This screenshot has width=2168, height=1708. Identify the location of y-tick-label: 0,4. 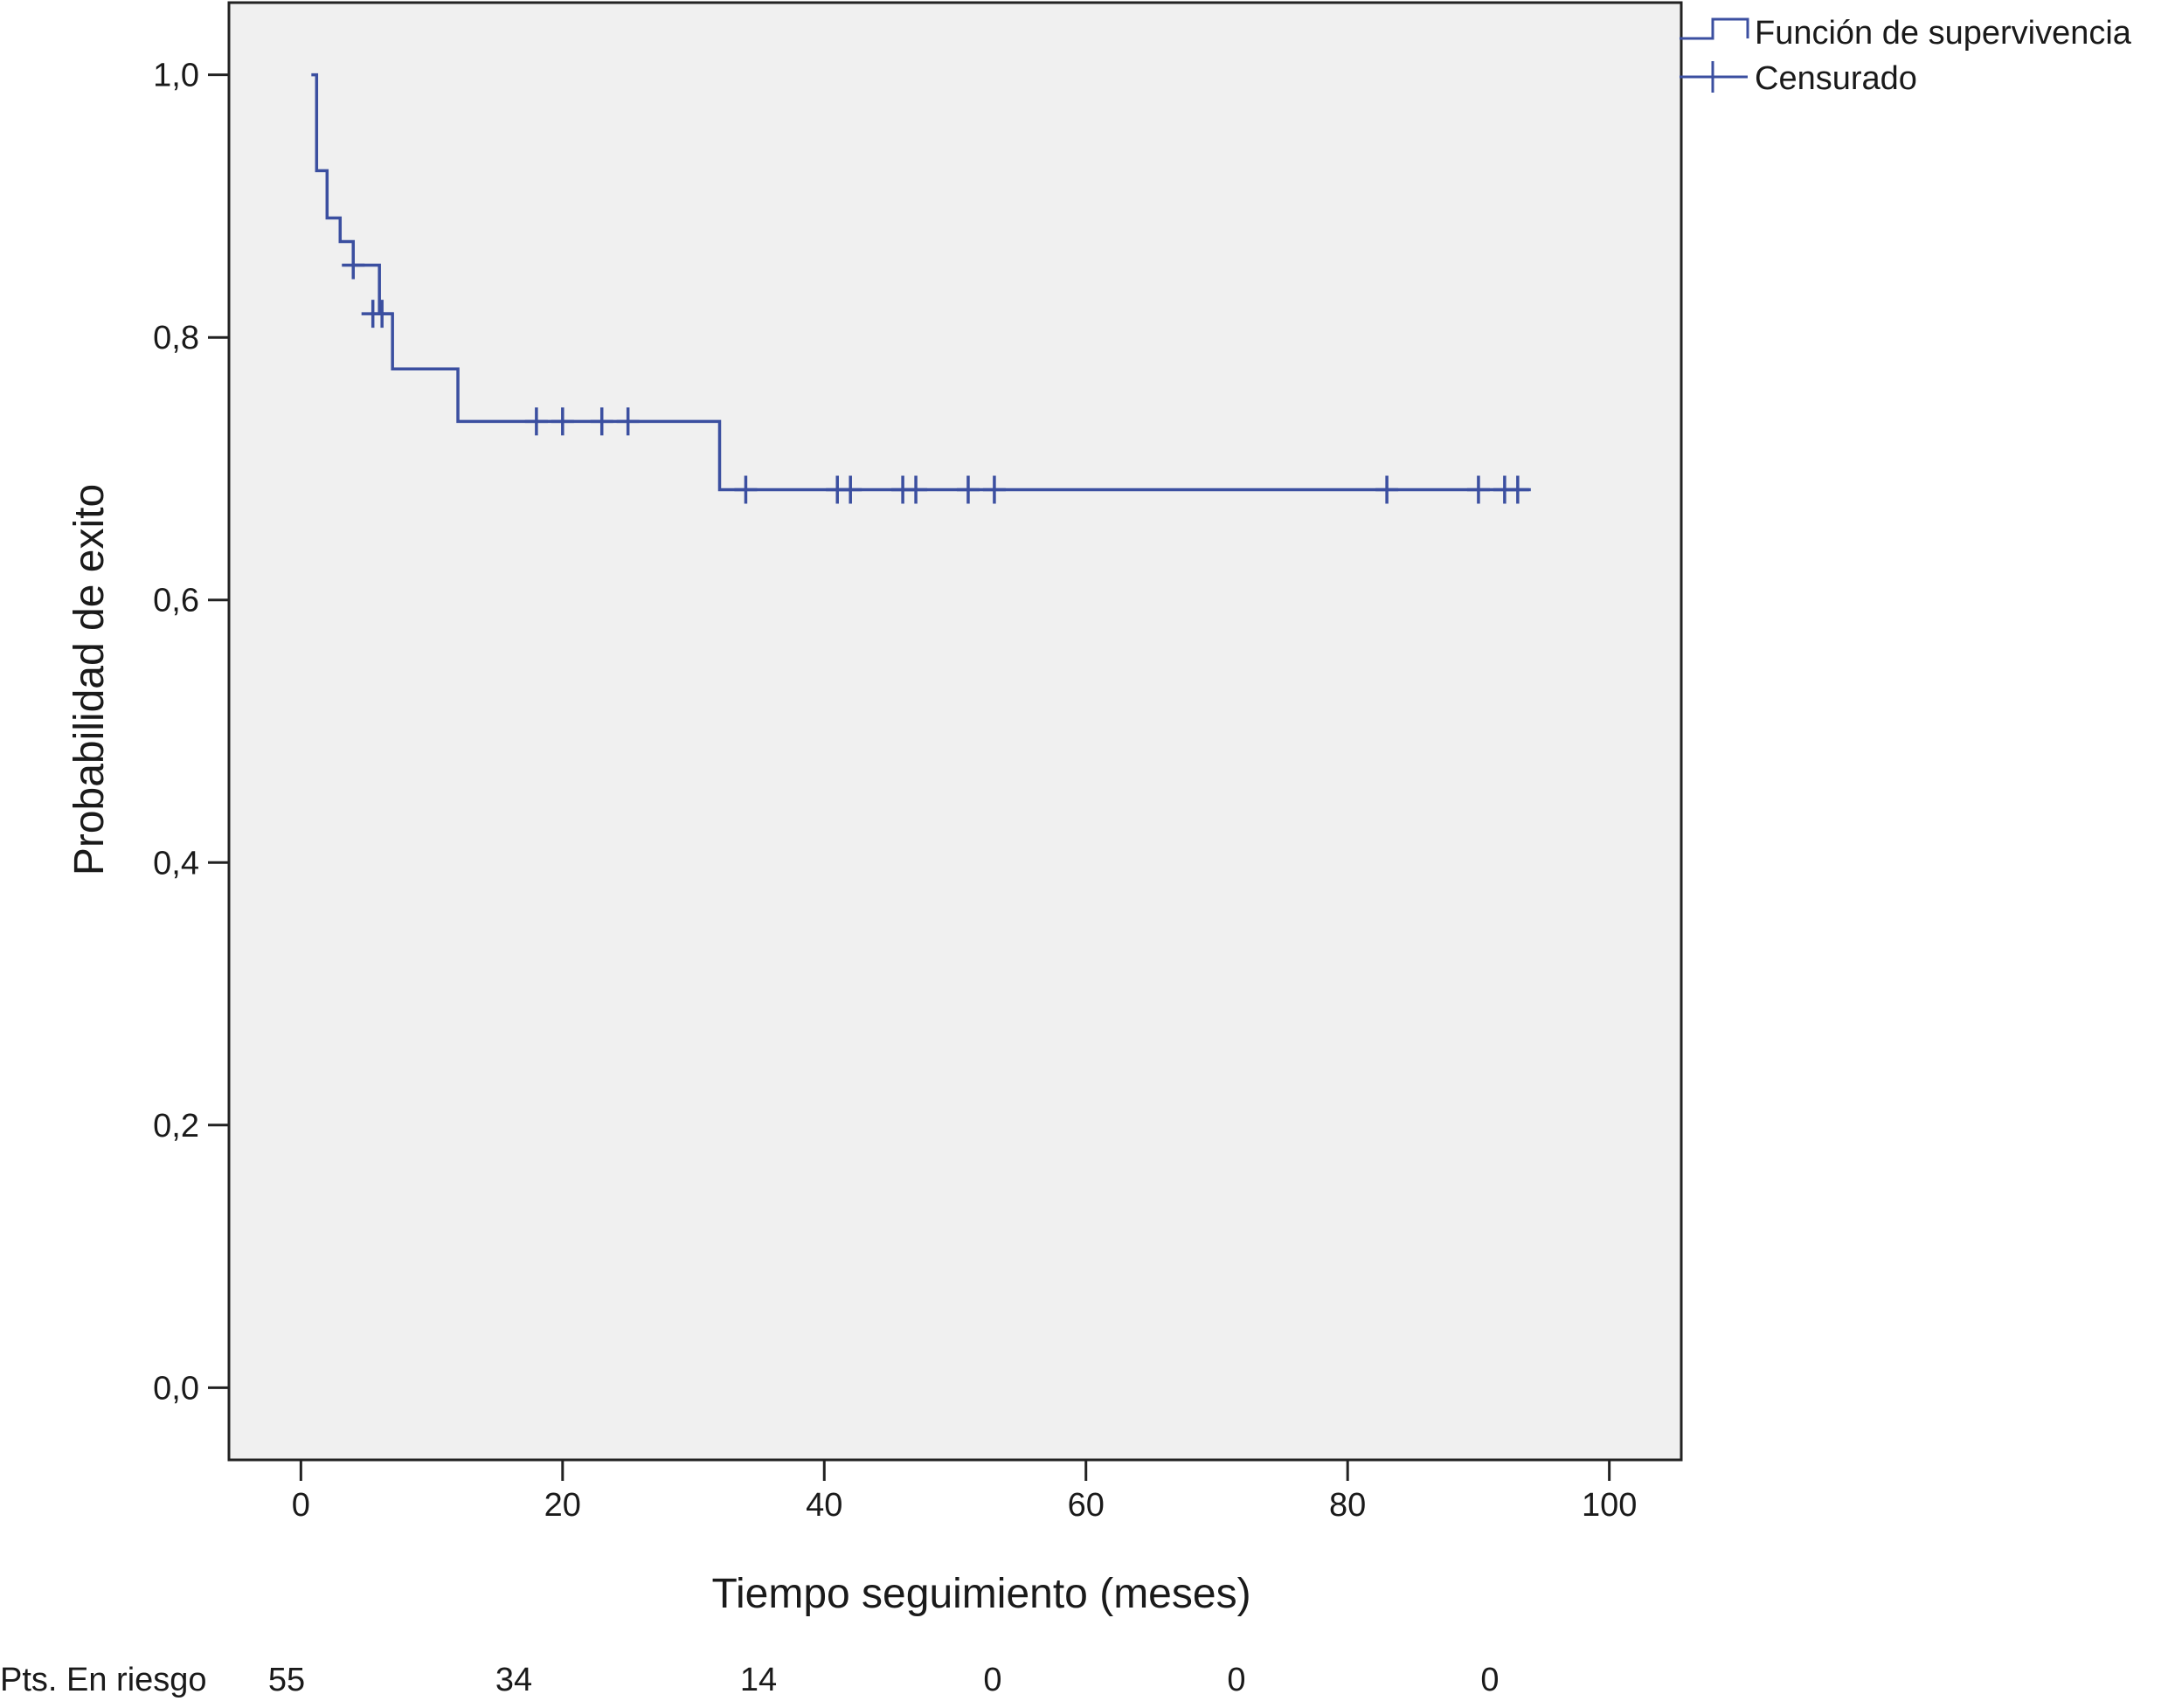
(176, 864).